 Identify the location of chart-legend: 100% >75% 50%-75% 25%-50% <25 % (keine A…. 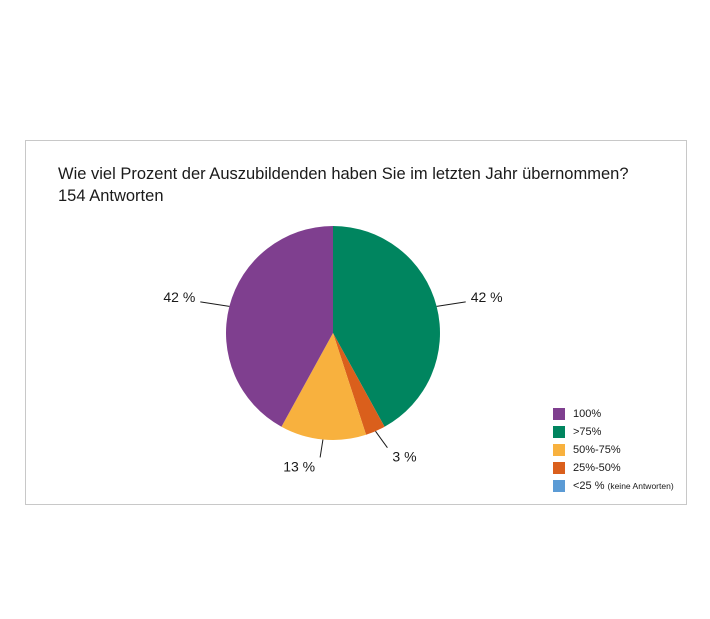
(613, 450).